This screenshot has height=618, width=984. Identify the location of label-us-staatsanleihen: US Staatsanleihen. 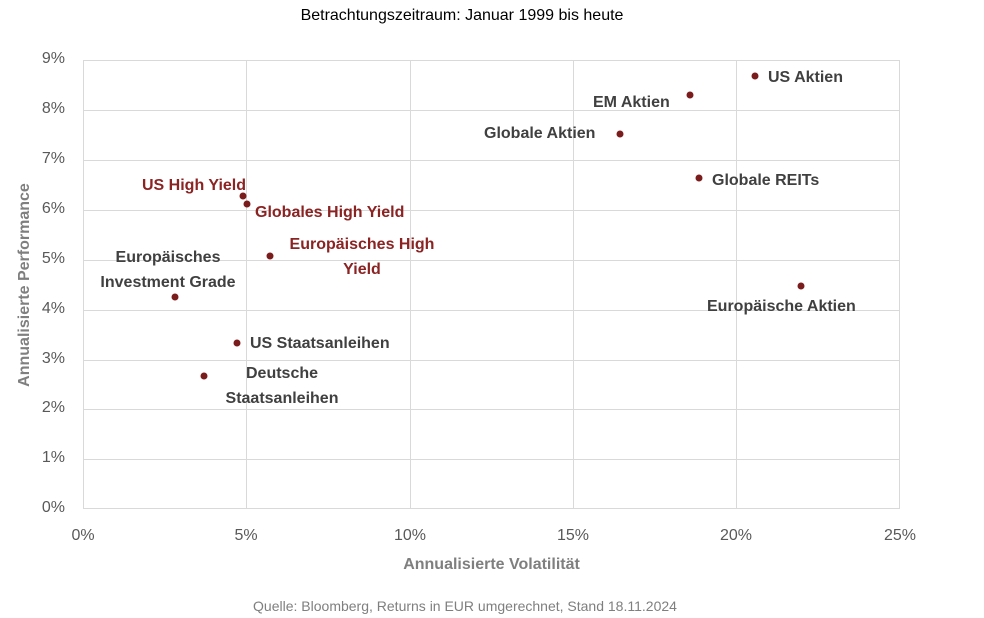
(320, 343).